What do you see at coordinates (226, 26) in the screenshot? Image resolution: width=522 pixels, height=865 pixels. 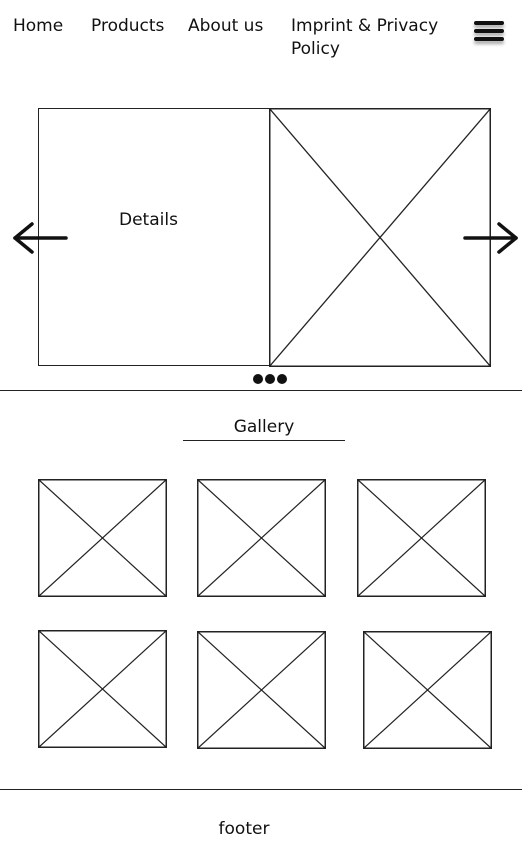 I see `nav-link-about-us: About us` at bounding box center [226, 26].